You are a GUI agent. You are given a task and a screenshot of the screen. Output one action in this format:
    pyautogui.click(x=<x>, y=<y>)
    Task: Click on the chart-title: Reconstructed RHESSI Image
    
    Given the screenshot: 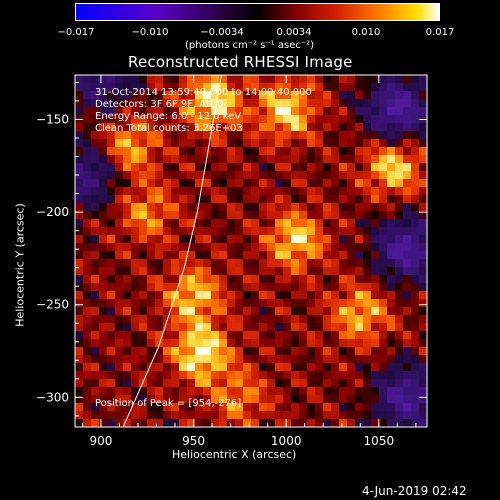 What is the action you would take?
    pyautogui.click(x=240, y=62)
    